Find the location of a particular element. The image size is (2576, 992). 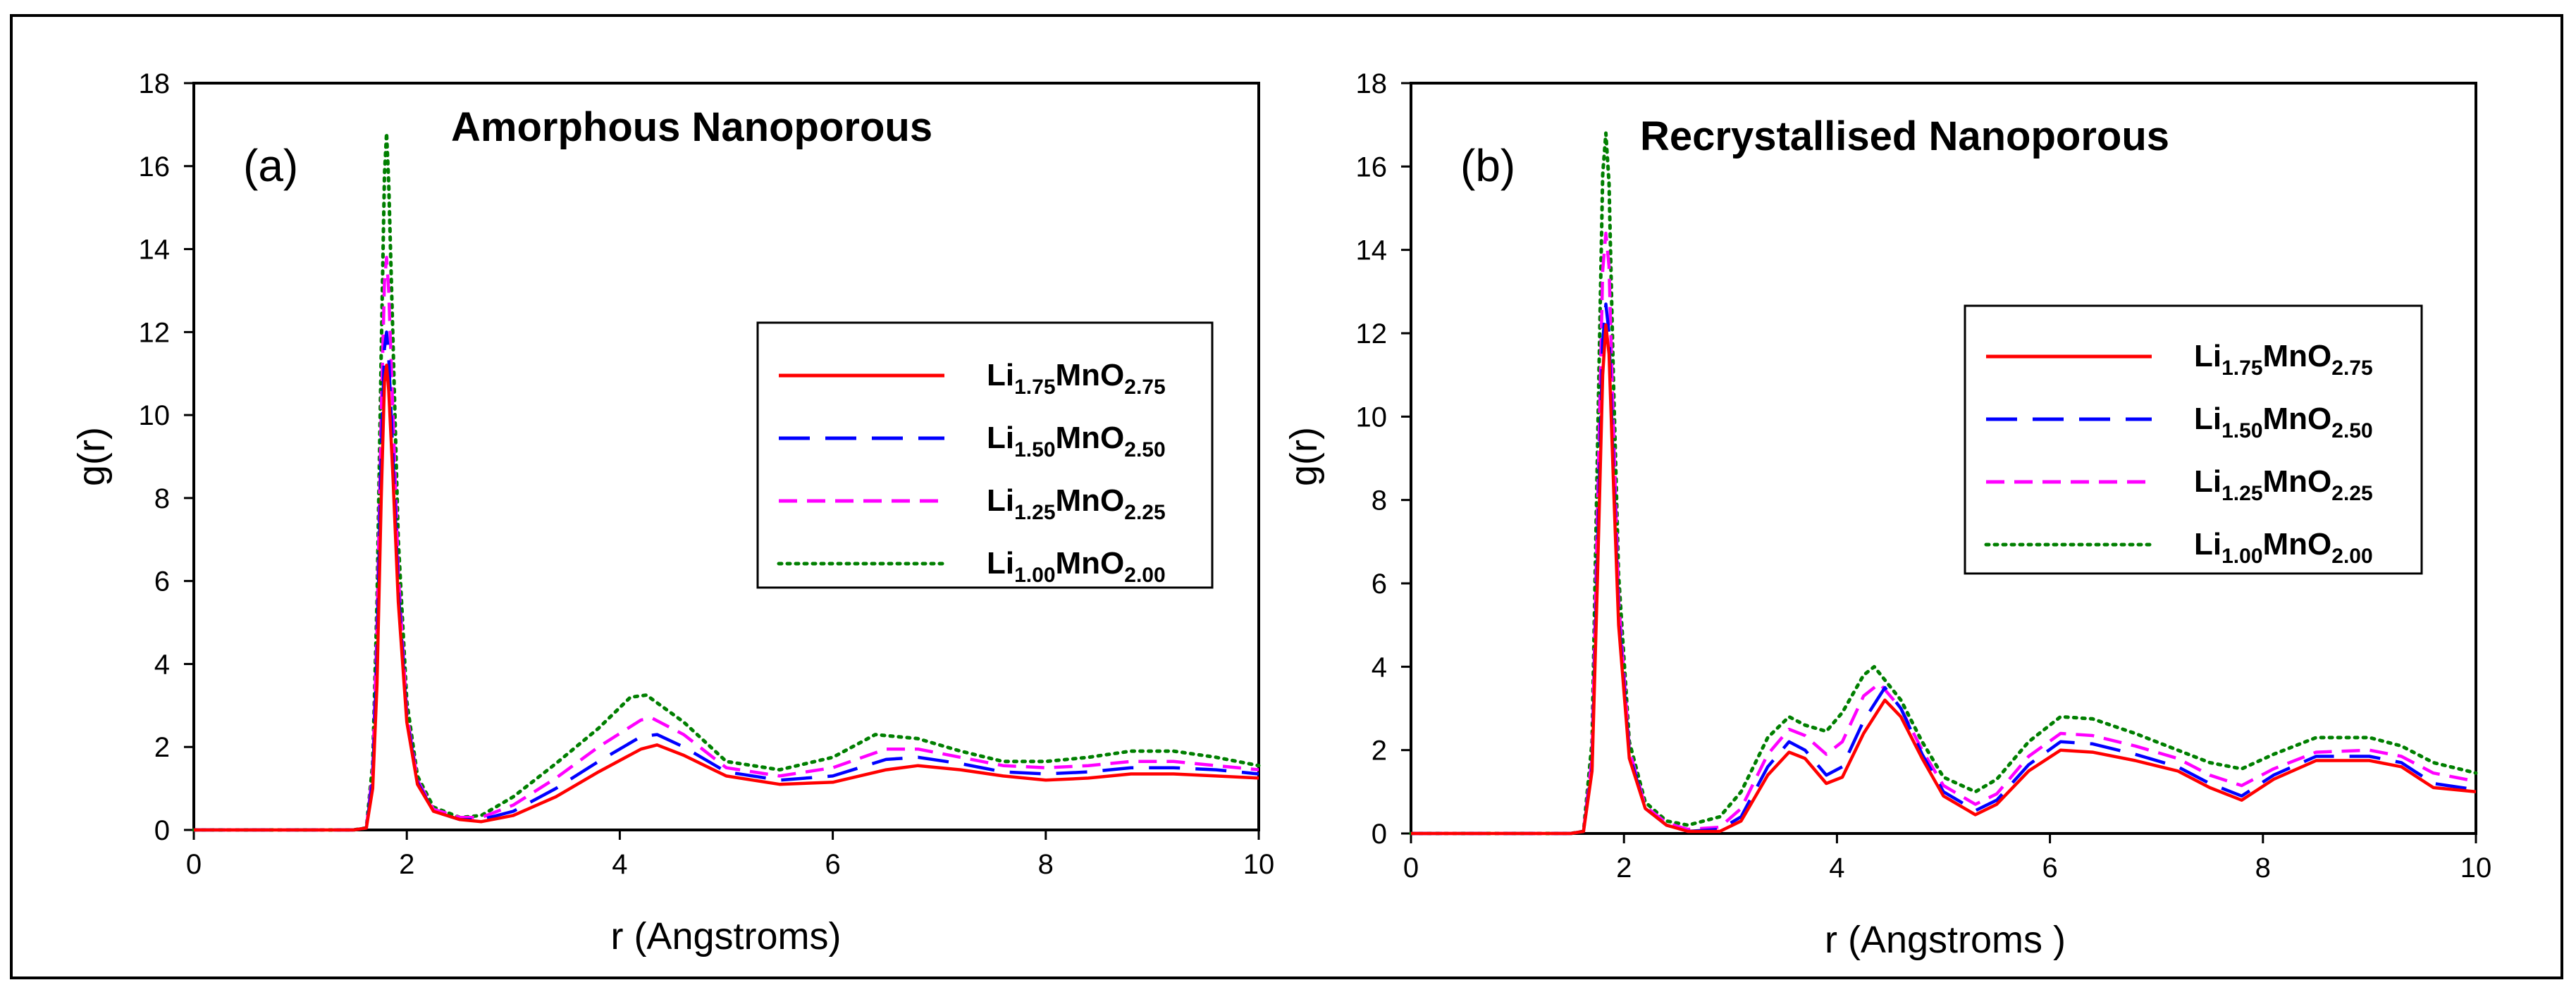

y-axis-label-a: g(r) is located at coordinates (92, 457).